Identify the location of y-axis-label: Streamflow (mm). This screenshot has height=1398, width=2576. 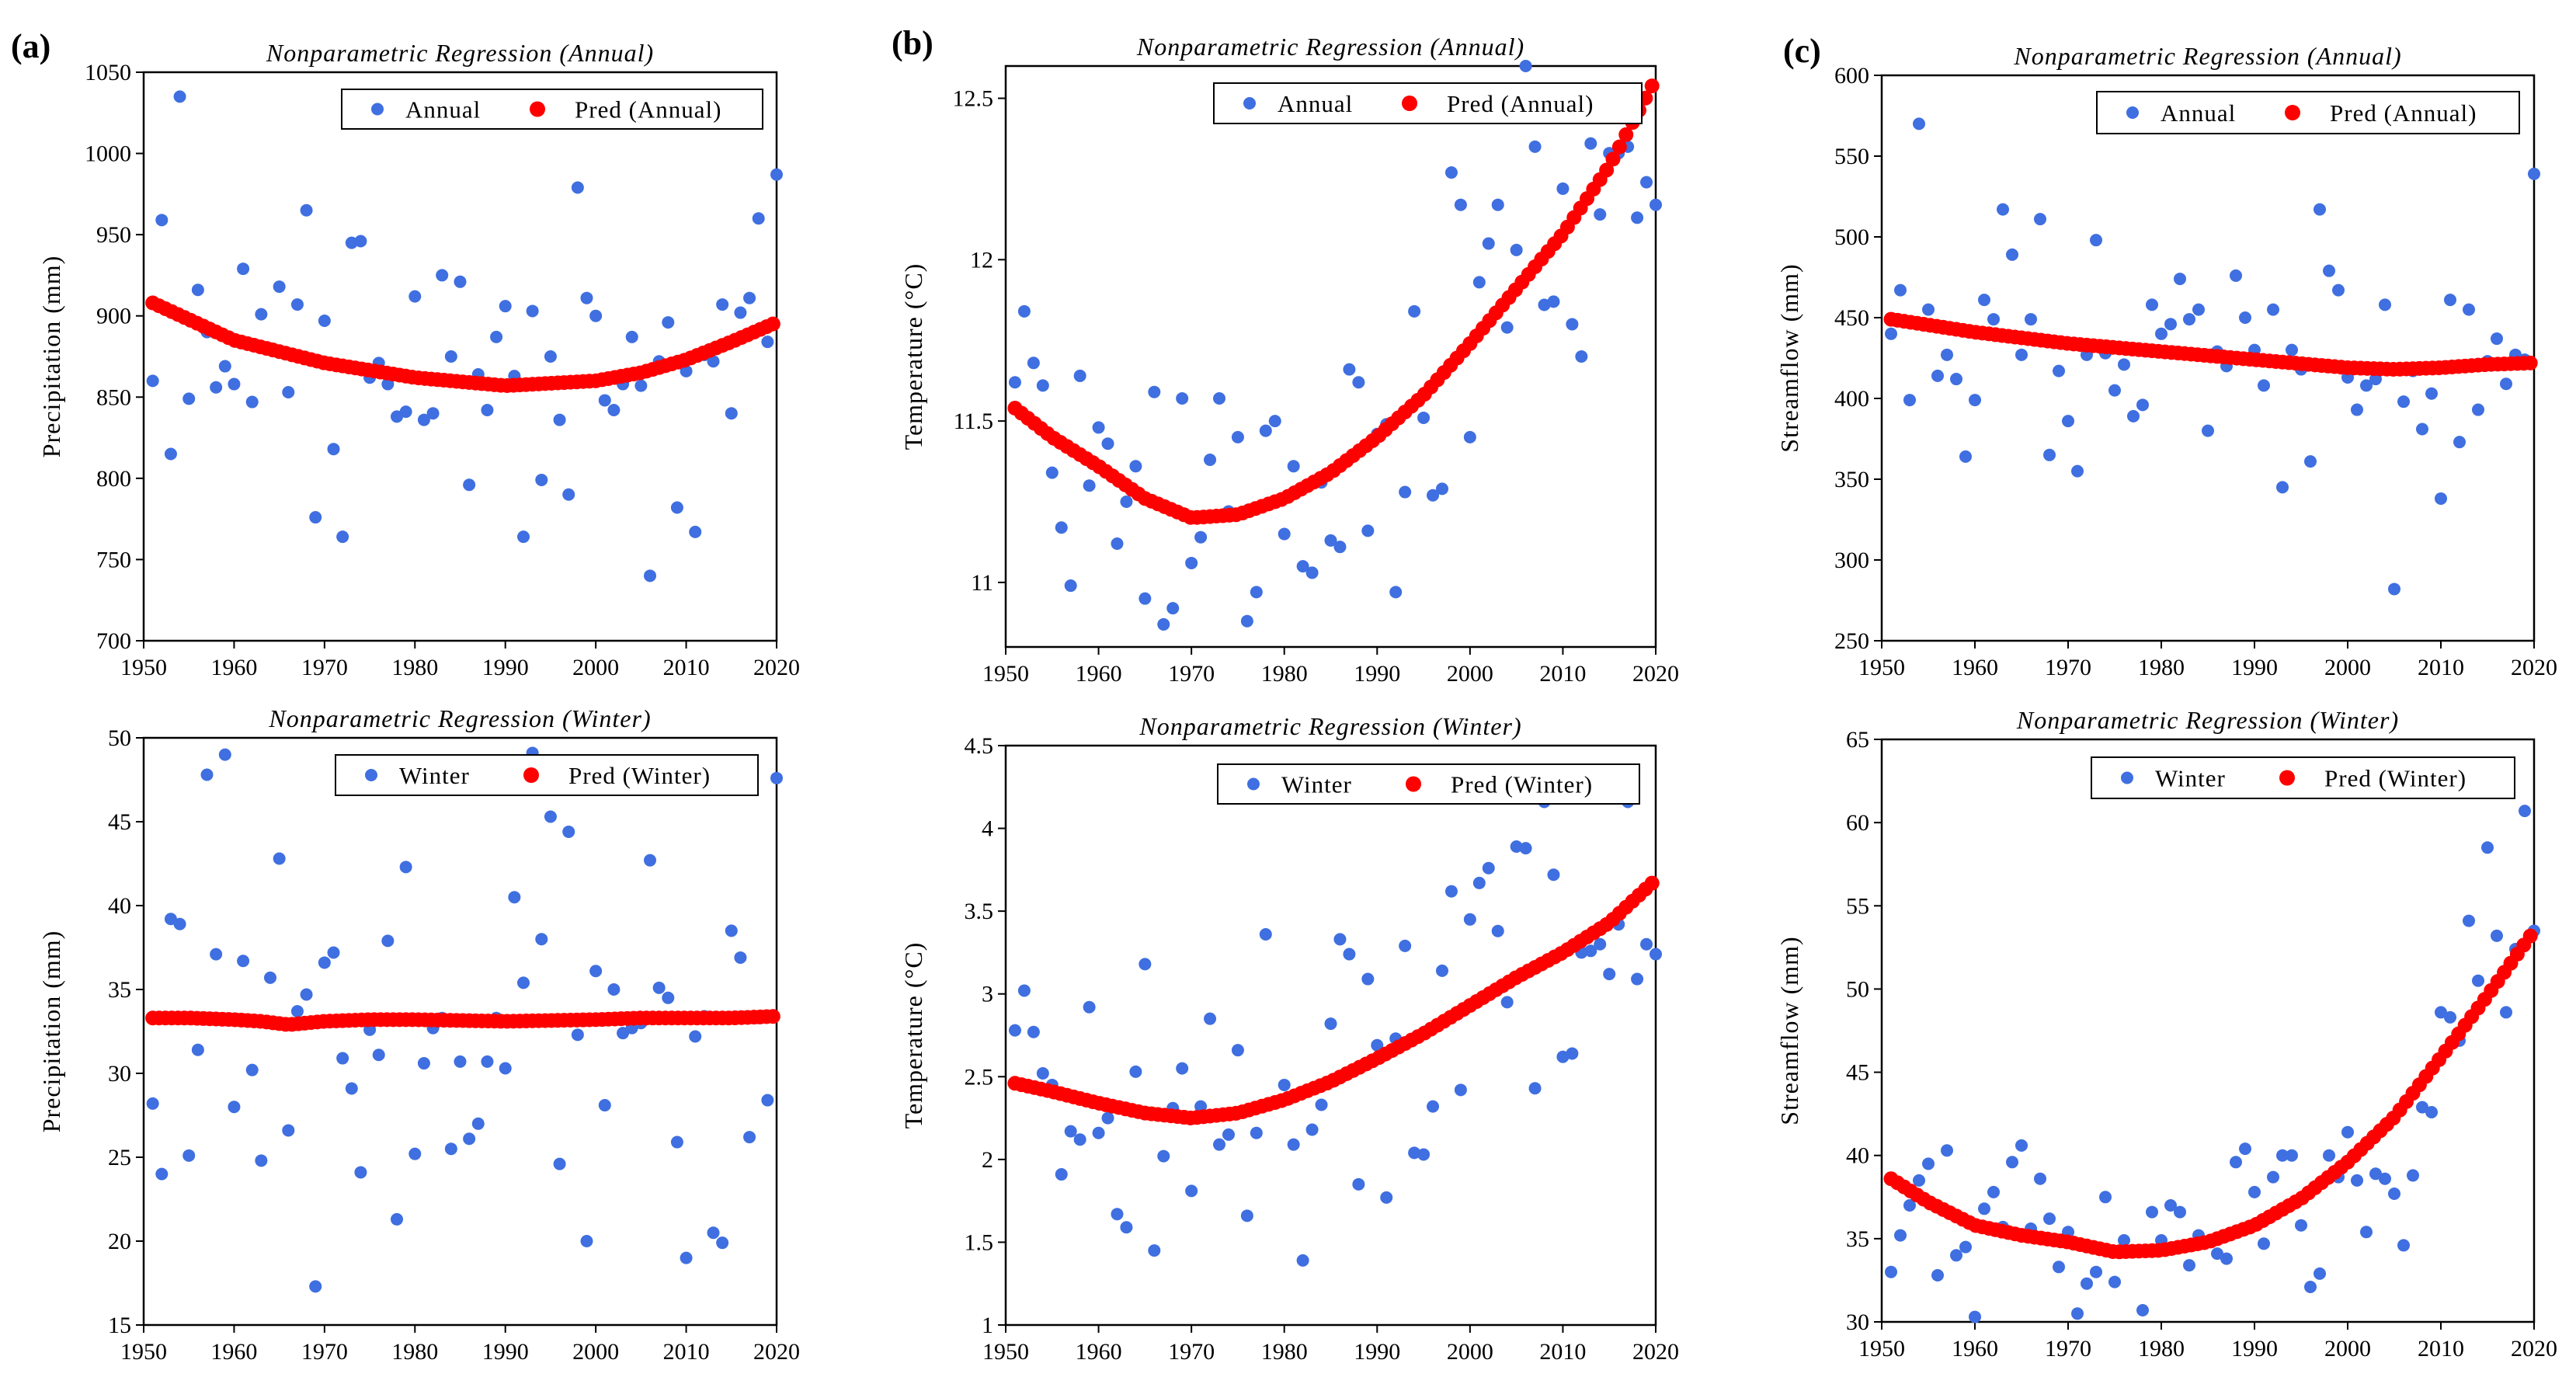
(1789, 357).